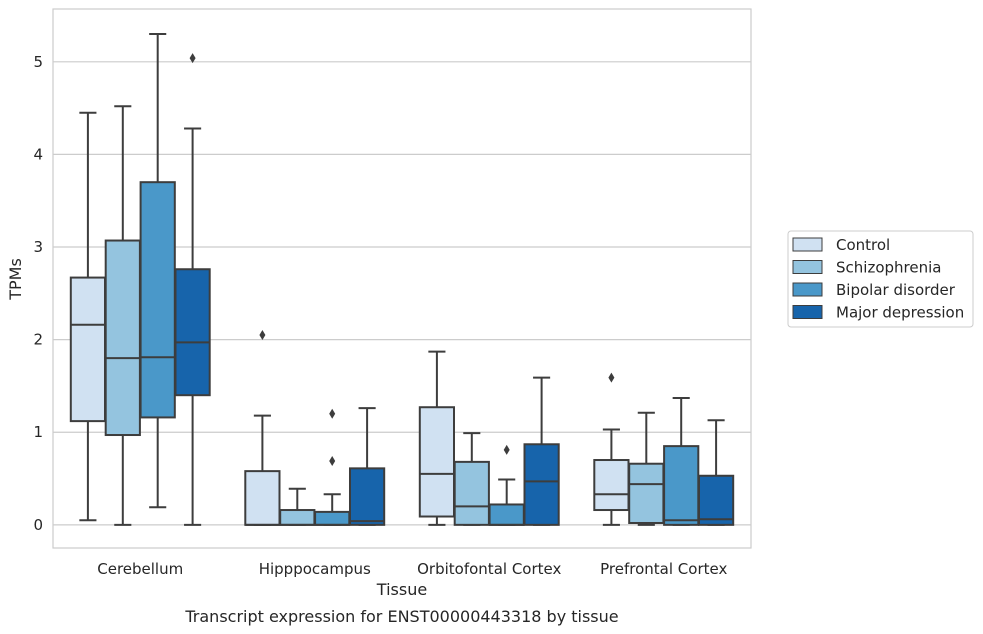 This screenshot has height=634, width=983. Describe the element at coordinates (315, 569) in the screenshot. I see `x-tick-label: Hipppocampus` at that location.